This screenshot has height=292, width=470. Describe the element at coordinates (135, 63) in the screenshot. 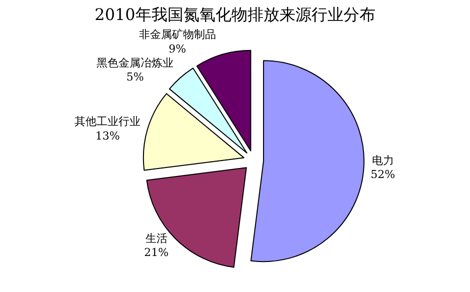

I see `slice-label: 黑色金属冶炼业` at that location.